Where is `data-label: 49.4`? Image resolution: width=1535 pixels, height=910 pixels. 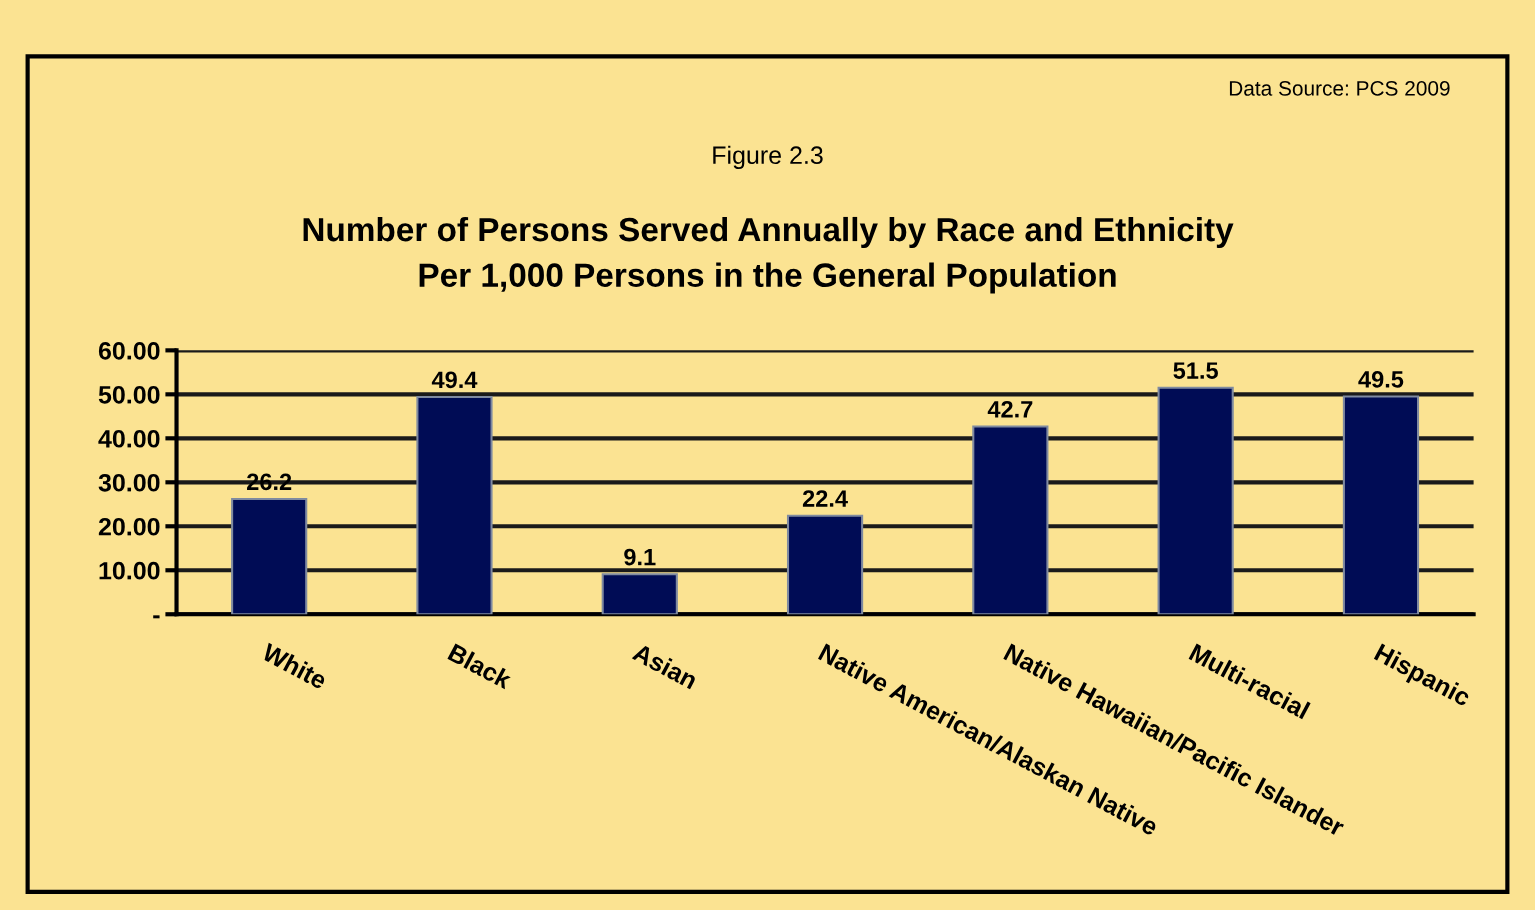
data-label: 49.4 is located at coordinates (454, 380).